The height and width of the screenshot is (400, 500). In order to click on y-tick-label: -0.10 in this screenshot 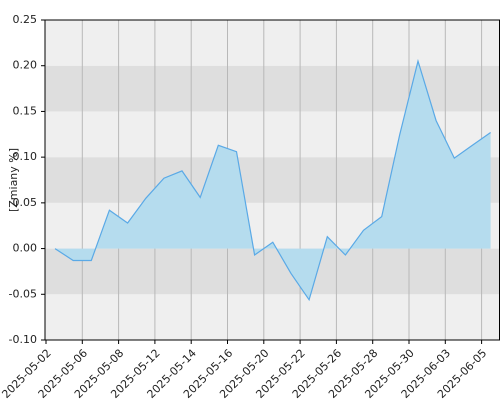, I will do `click(23, 339)`.